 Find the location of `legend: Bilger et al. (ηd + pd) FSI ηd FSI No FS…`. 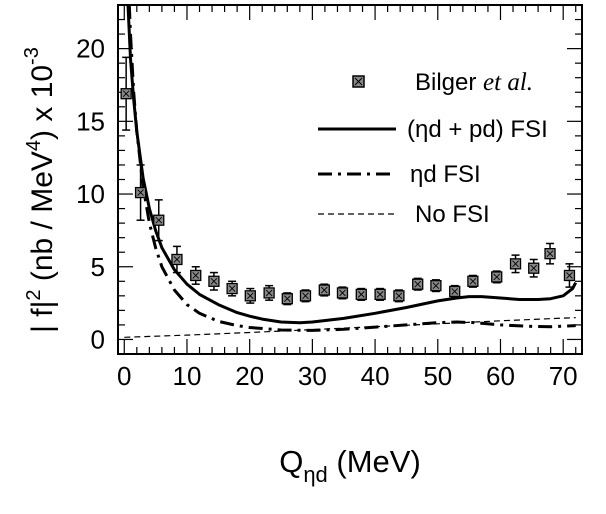

legend: Bilger et al. (ηd + pd) FSI ηd FSI No FS… is located at coordinates (433, 148).